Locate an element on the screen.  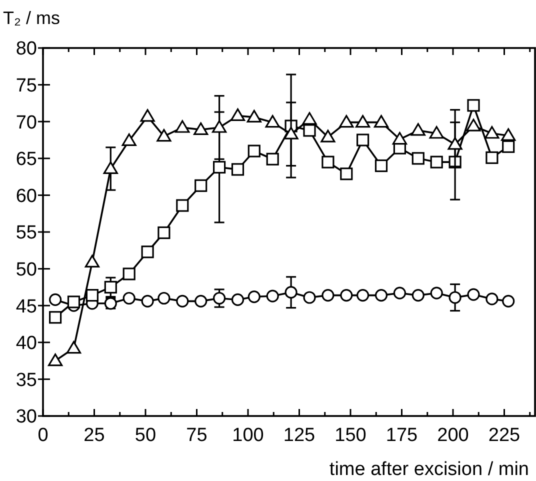
x-axis-title: time after excision / min is located at coordinates (429, 469).